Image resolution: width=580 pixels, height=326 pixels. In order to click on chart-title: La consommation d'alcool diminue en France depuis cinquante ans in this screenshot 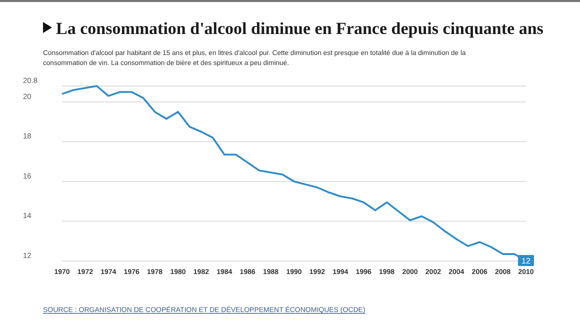, I will do `click(300, 28)`.